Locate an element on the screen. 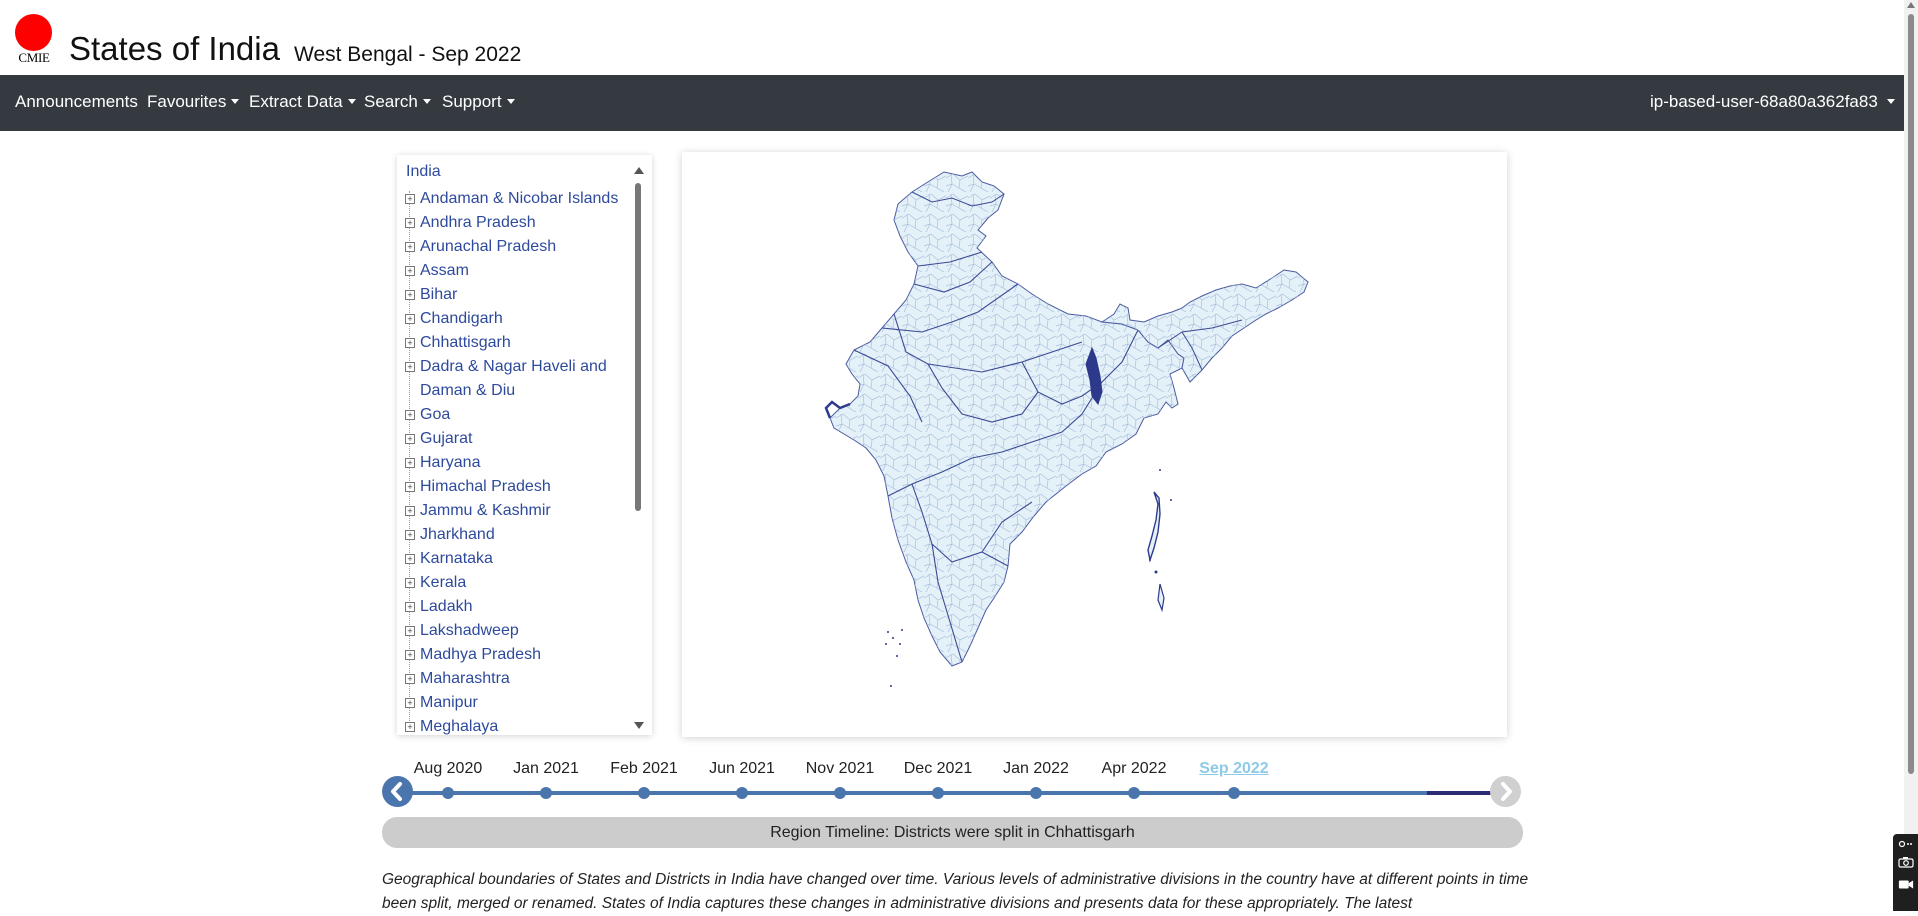 The width and height of the screenshot is (1918, 916). timeline-next-button is located at coordinates (1505, 791).